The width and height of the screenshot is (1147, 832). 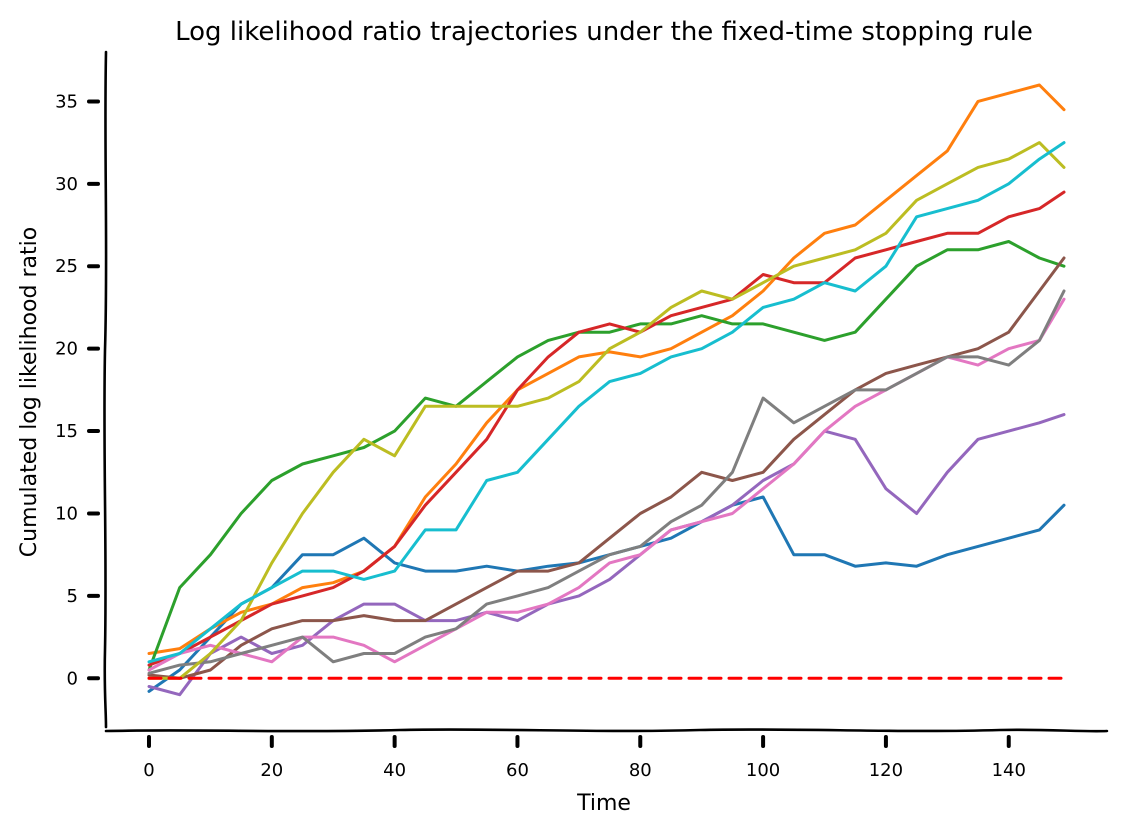 What do you see at coordinates (66, 184) in the screenshot?
I see `y-tick-label: 30` at bounding box center [66, 184].